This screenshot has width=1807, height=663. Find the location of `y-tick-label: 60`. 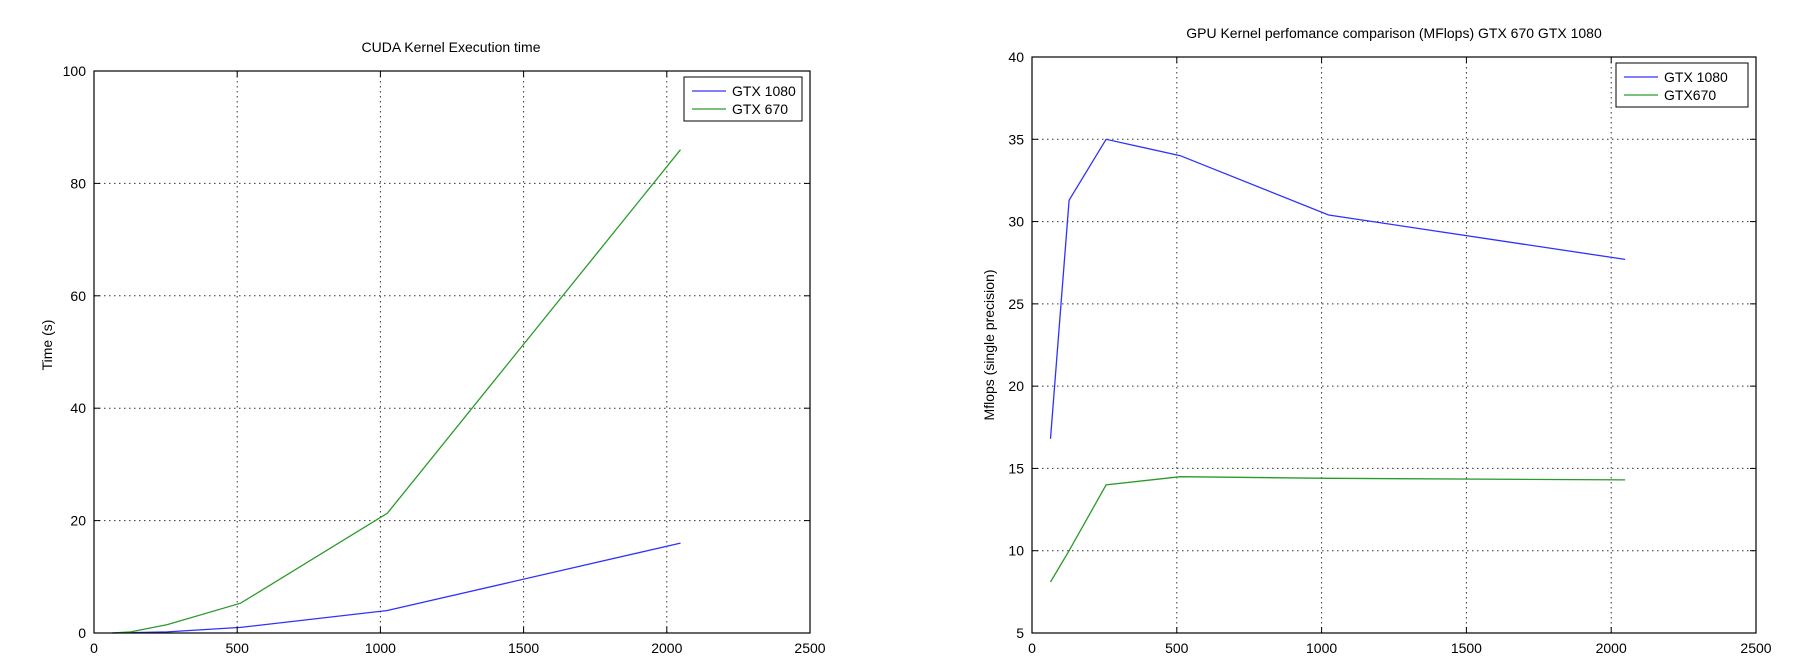

y-tick-label: 60 is located at coordinates (78, 296).